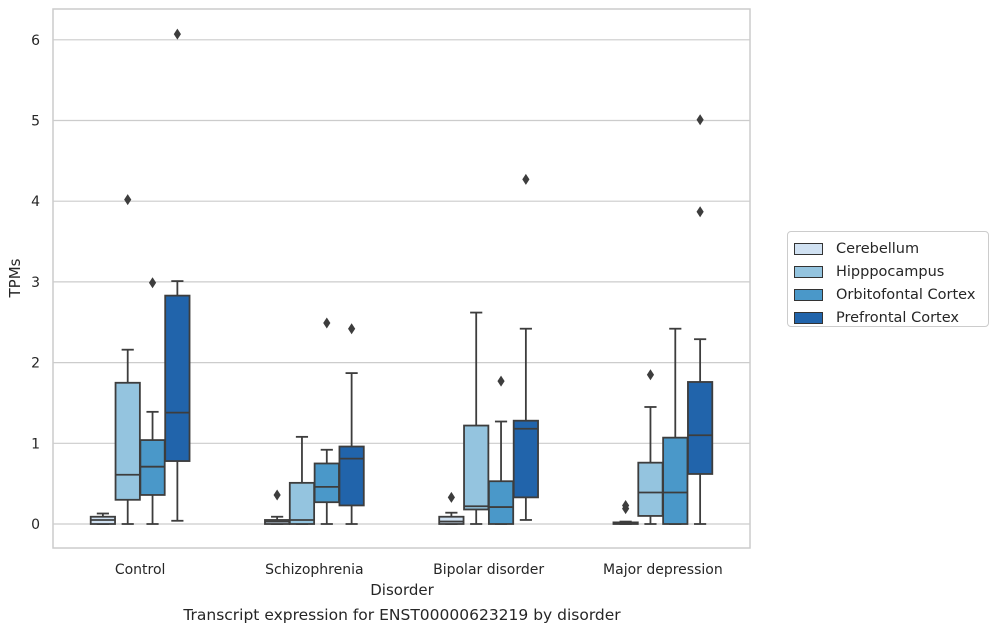  What do you see at coordinates (140, 570) in the screenshot?
I see `x-tick-label: Control` at bounding box center [140, 570].